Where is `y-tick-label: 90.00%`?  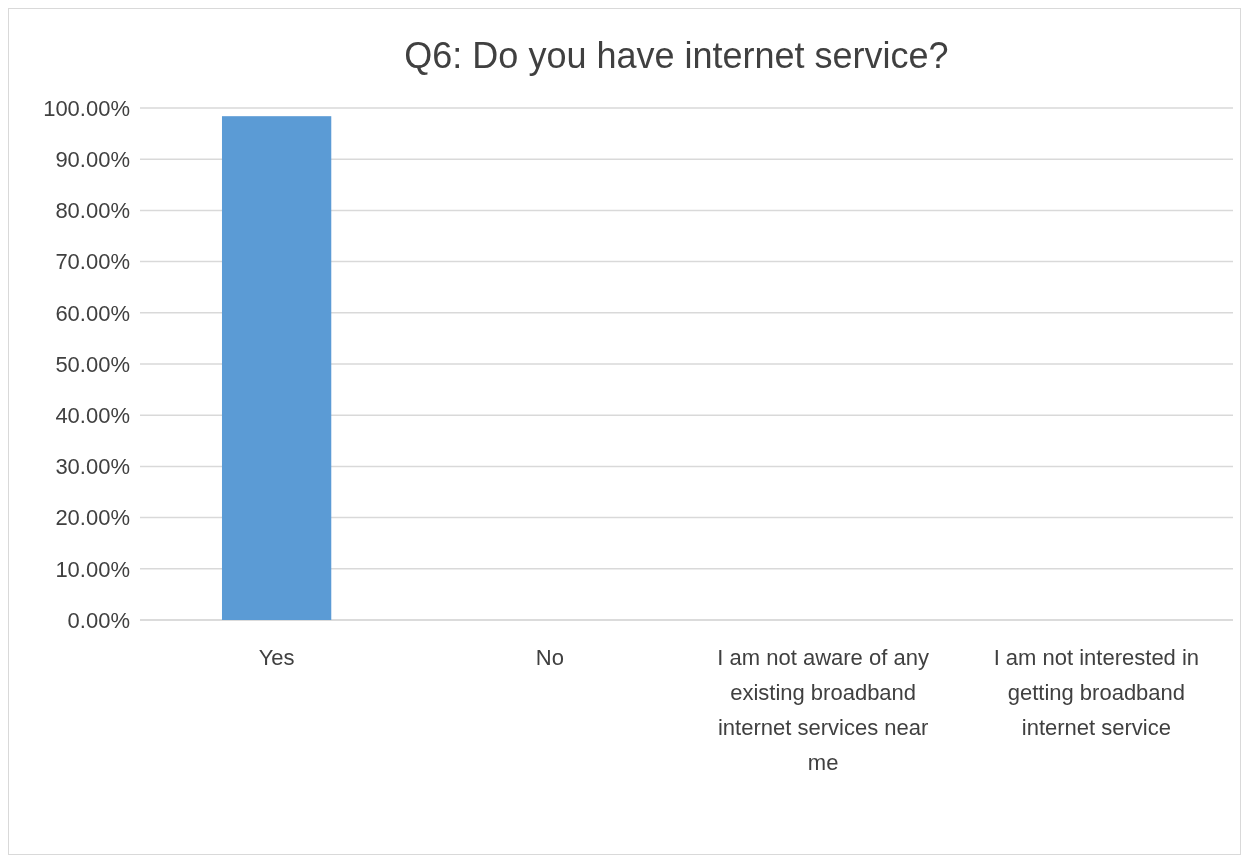 y-tick-label: 90.00% is located at coordinates (92, 159).